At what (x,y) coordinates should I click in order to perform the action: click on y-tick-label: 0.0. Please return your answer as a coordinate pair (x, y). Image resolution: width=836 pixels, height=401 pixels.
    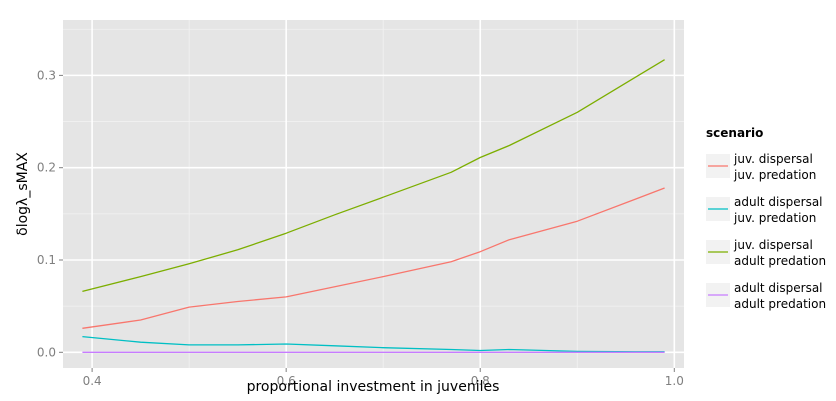
    Looking at the image, I should click on (46, 352).